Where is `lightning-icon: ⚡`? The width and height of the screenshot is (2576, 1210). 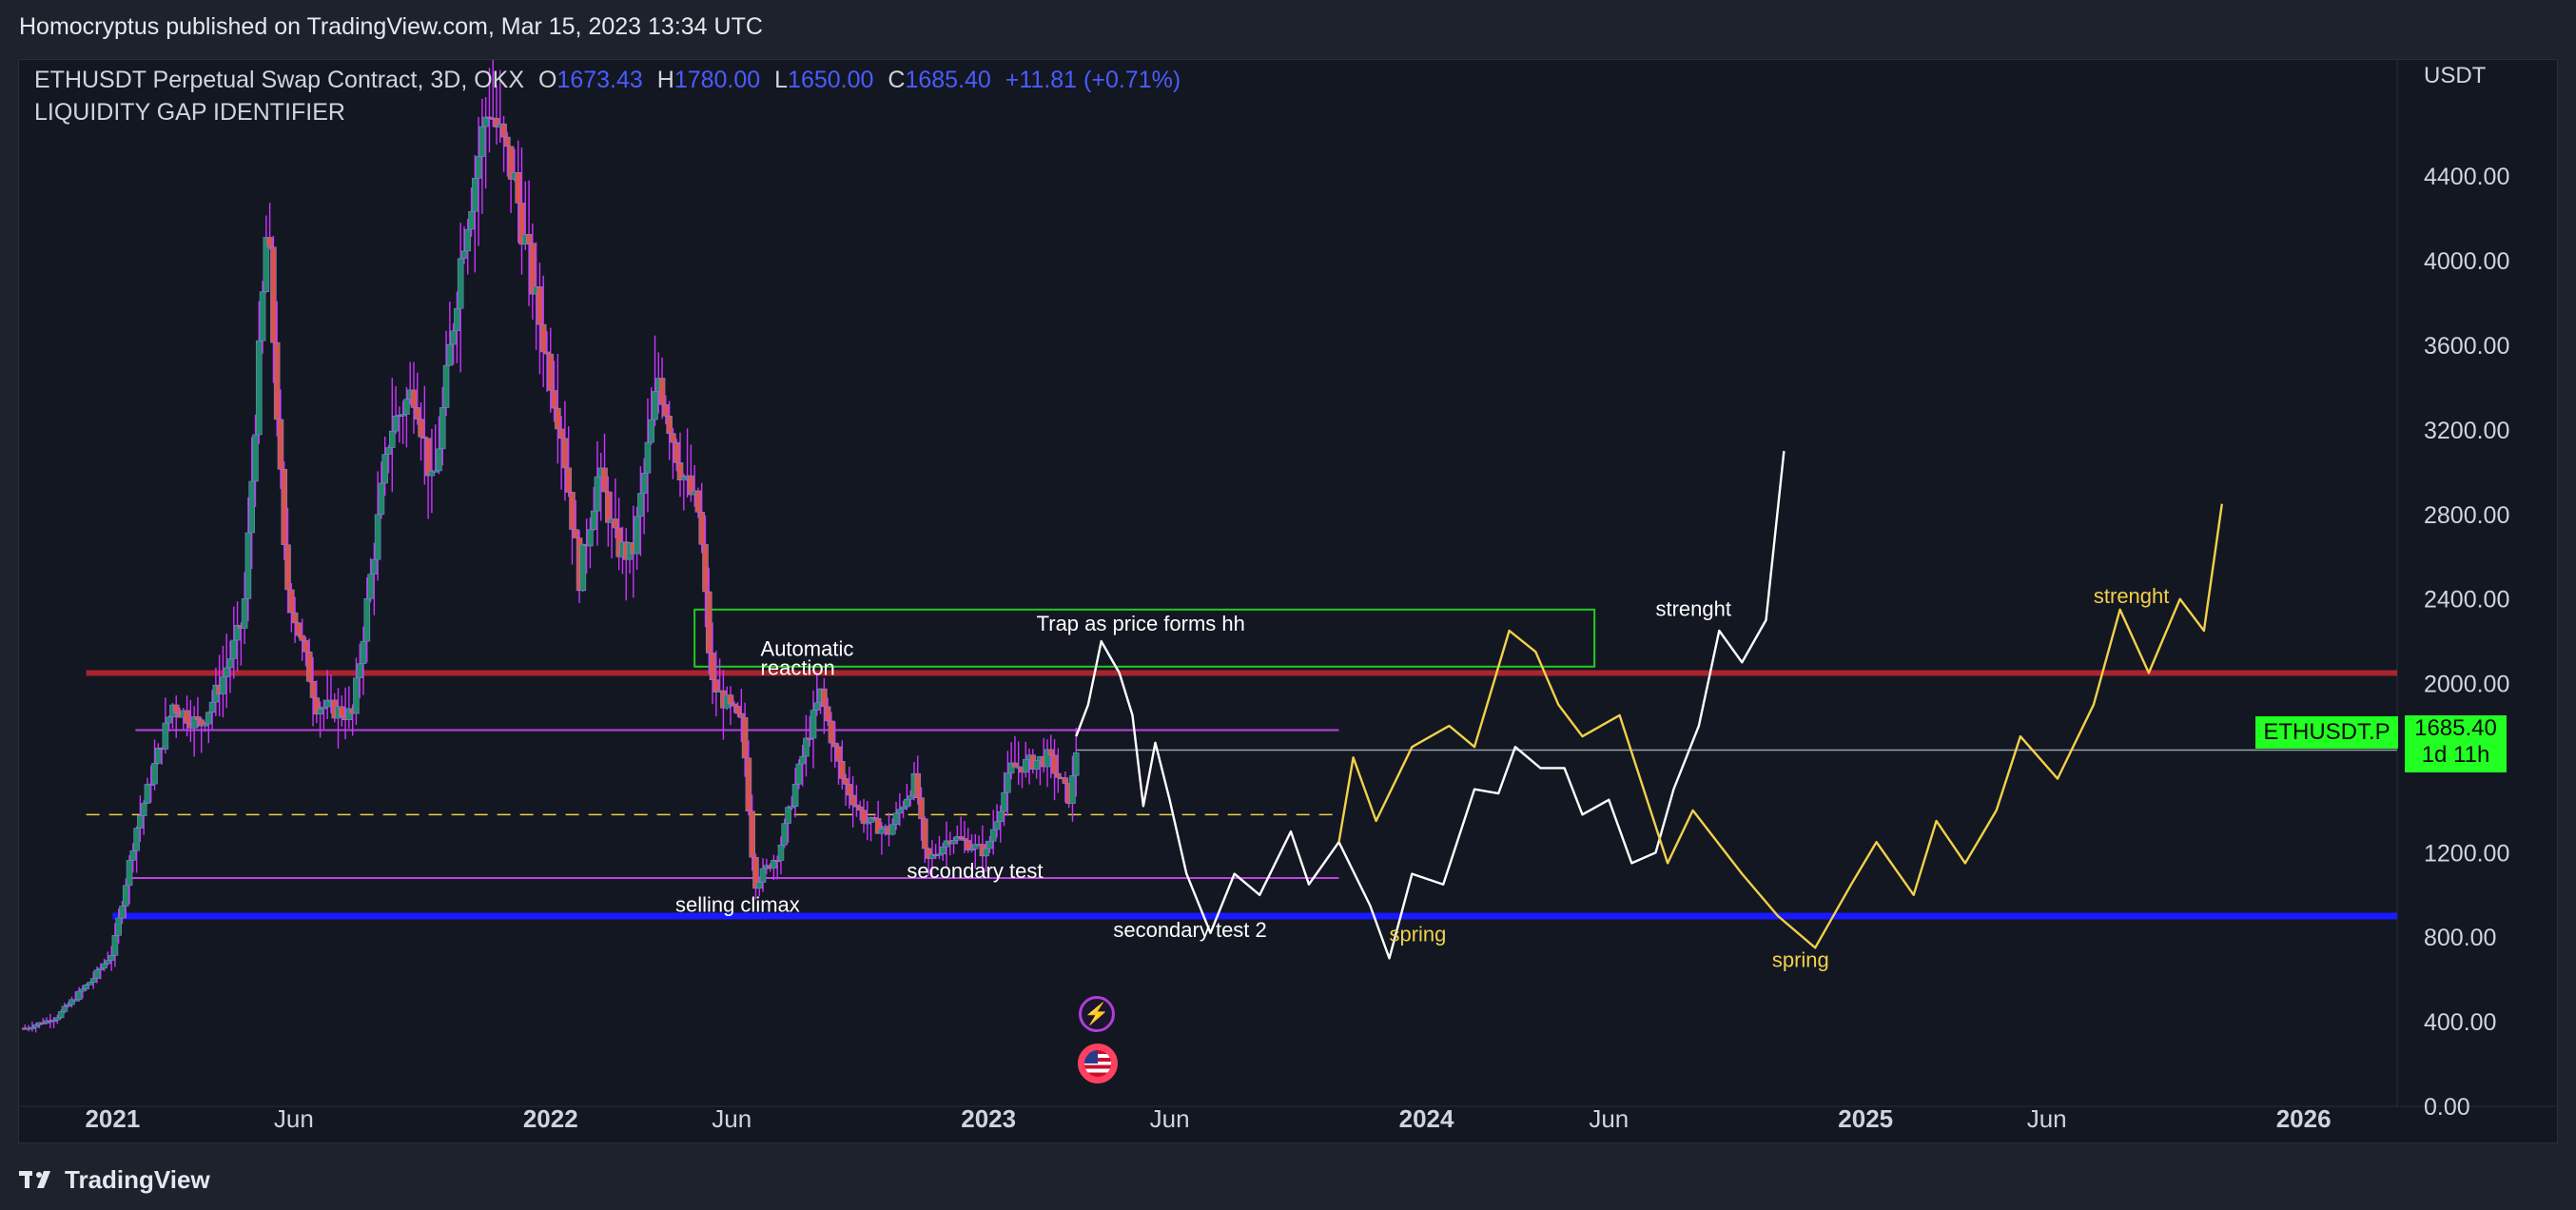 lightning-icon: ⚡ is located at coordinates (1097, 1014).